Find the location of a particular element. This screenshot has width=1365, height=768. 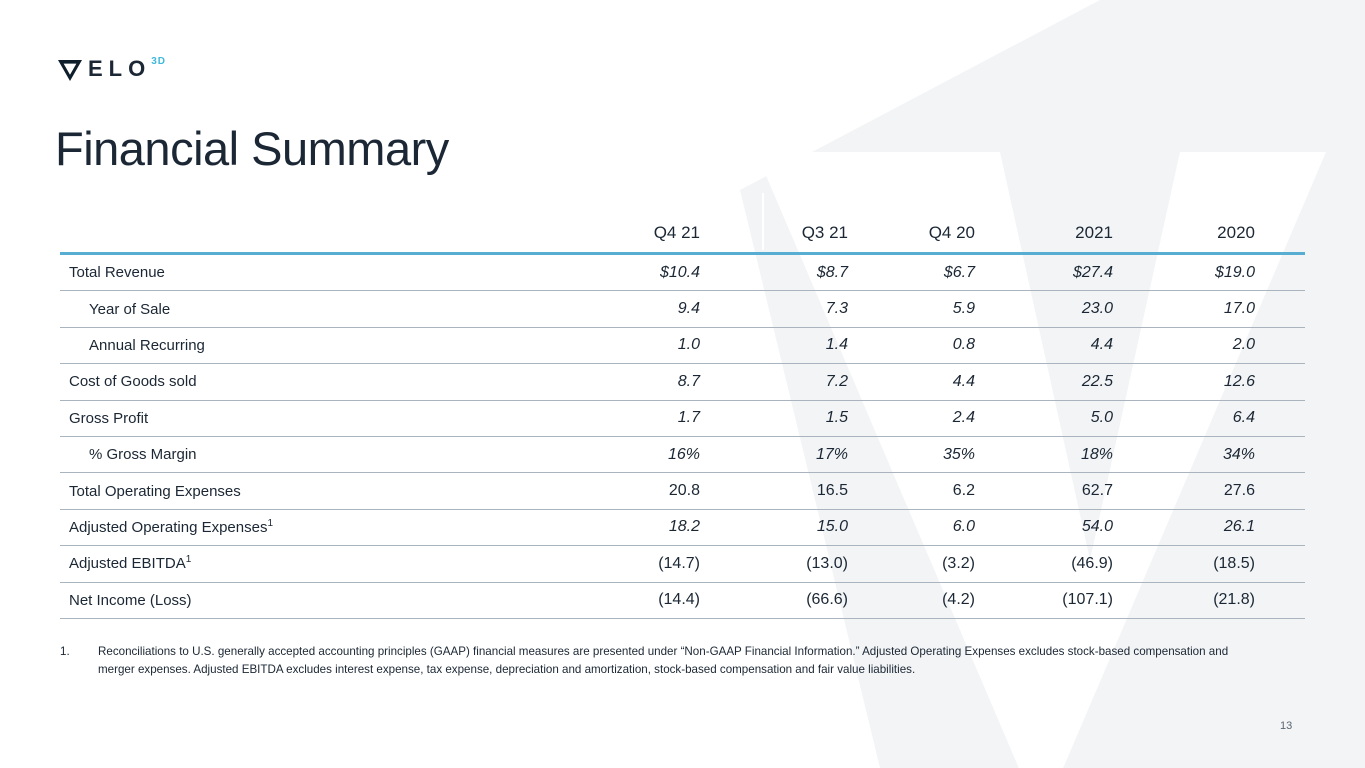

row-label: Gross Profit is located at coordinates (109, 418).